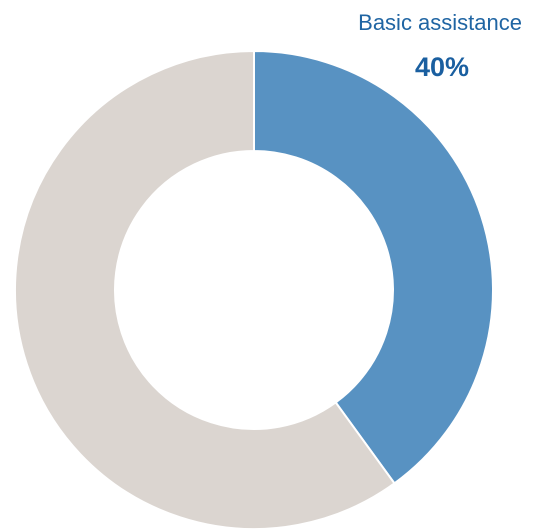 The image size is (543, 529). Describe the element at coordinates (442, 67) in the screenshot. I see `slice-value-basic-assistance: 40%` at that location.